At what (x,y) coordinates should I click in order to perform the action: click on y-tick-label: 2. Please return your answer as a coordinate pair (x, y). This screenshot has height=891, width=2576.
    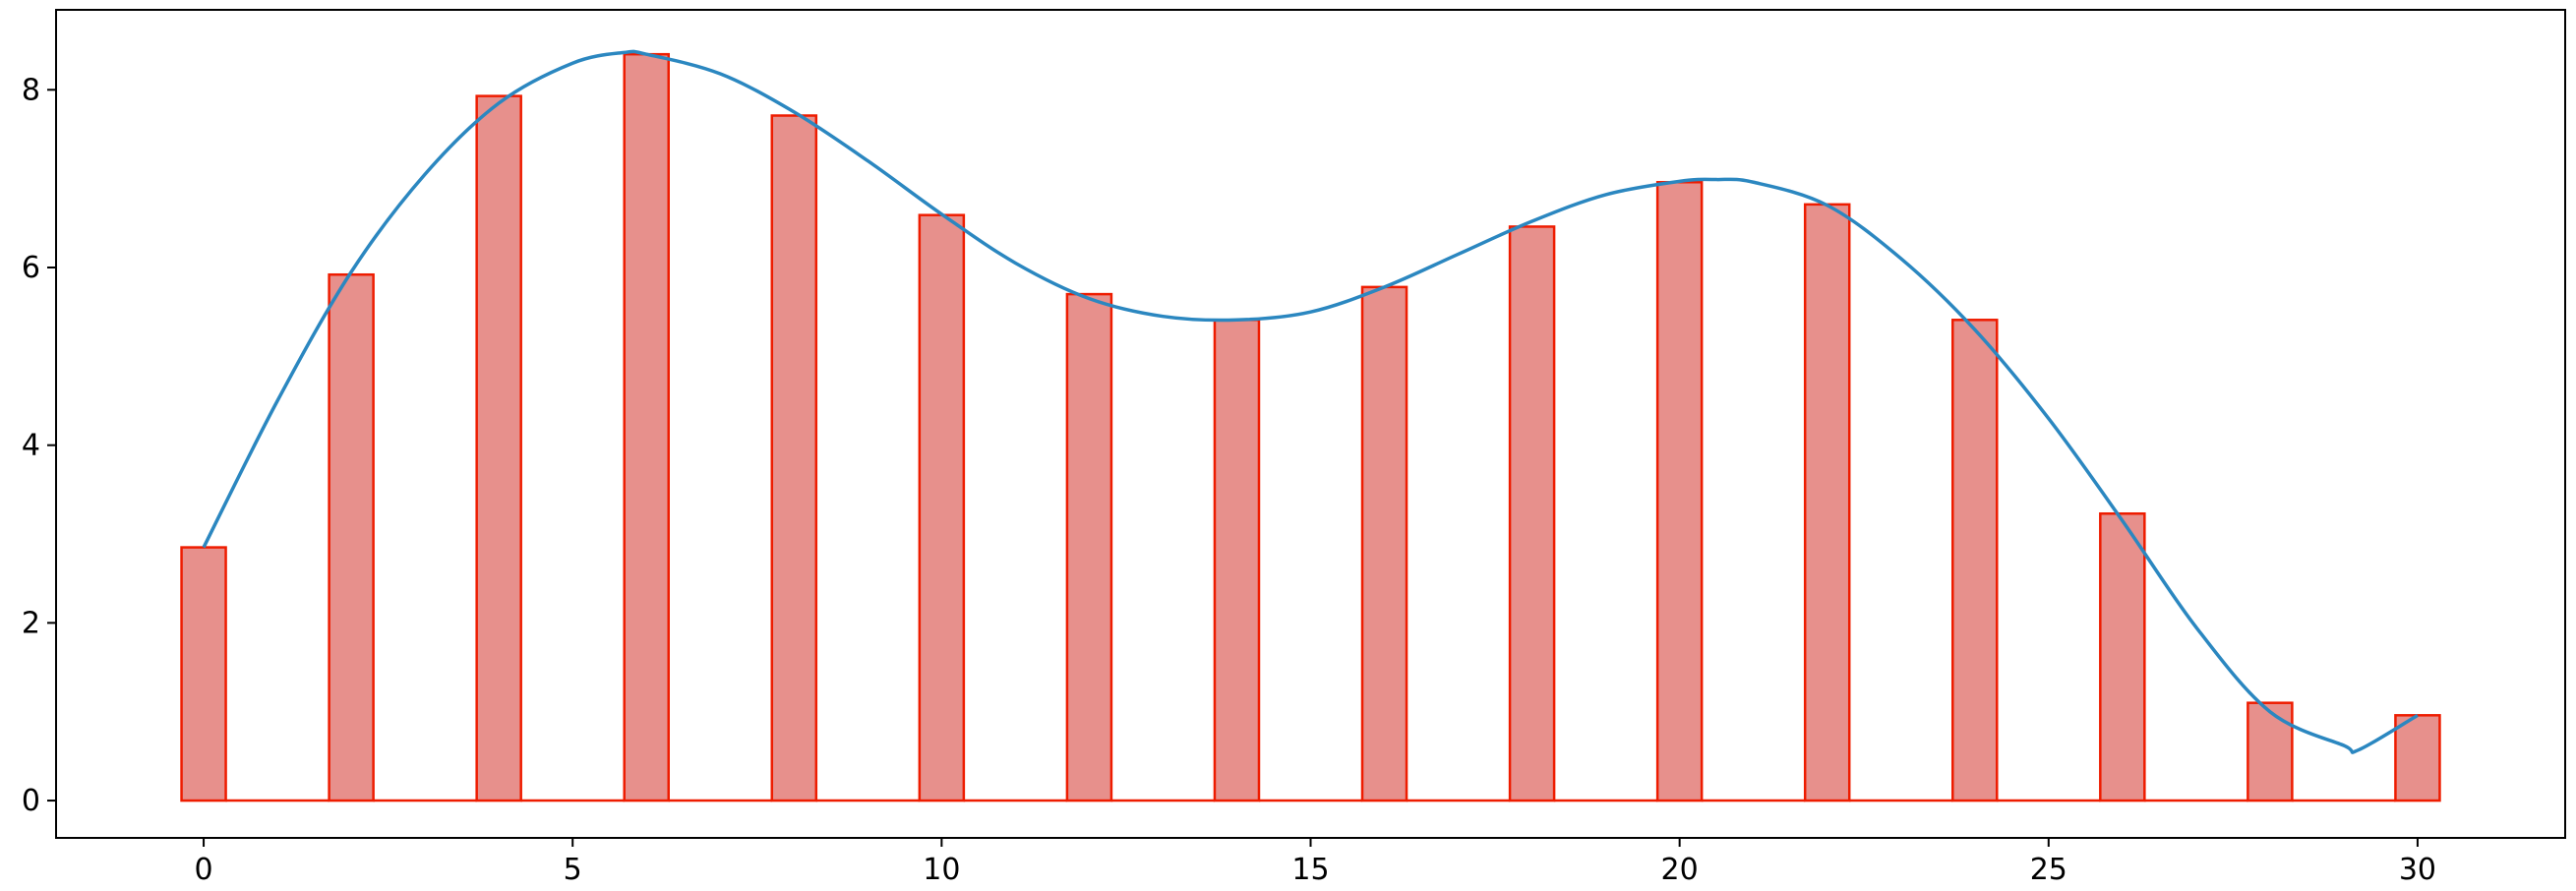
    Looking at the image, I should click on (31, 623).